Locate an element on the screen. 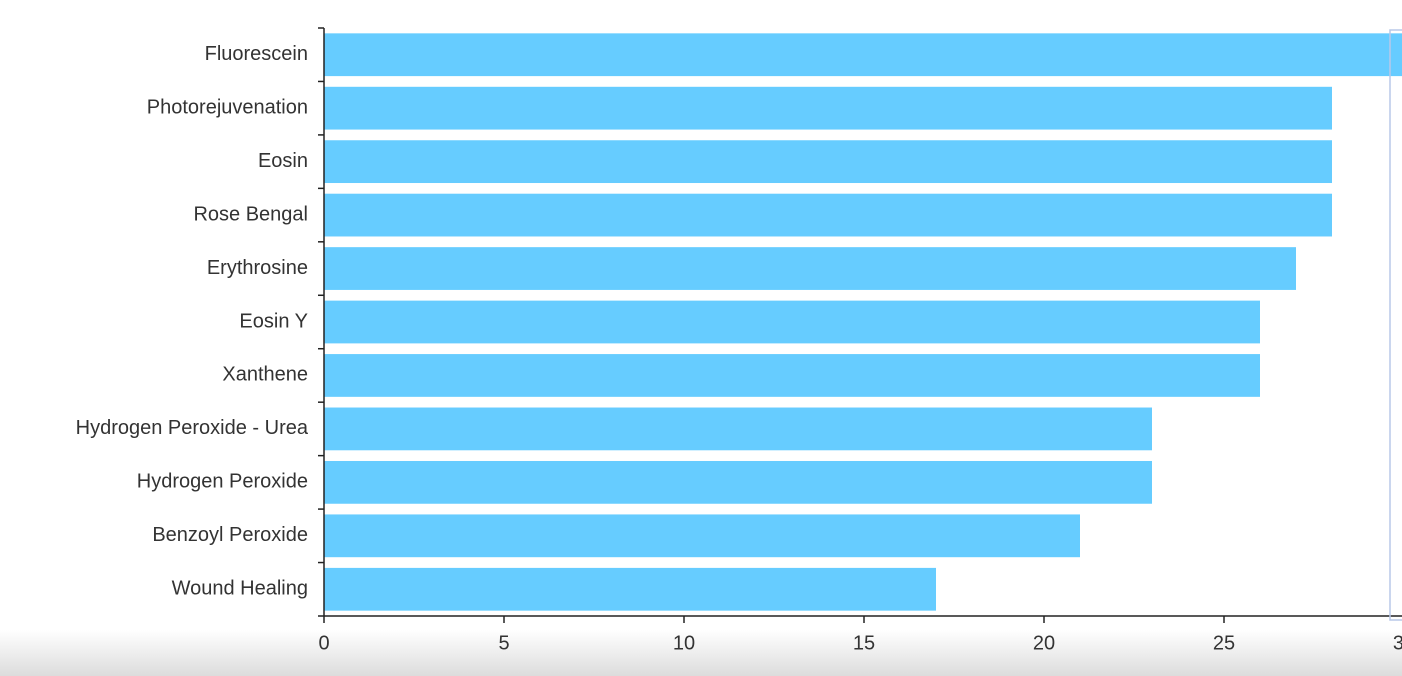 This screenshot has height=676, width=1402. bottom-shade is located at coordinates (701, 653).